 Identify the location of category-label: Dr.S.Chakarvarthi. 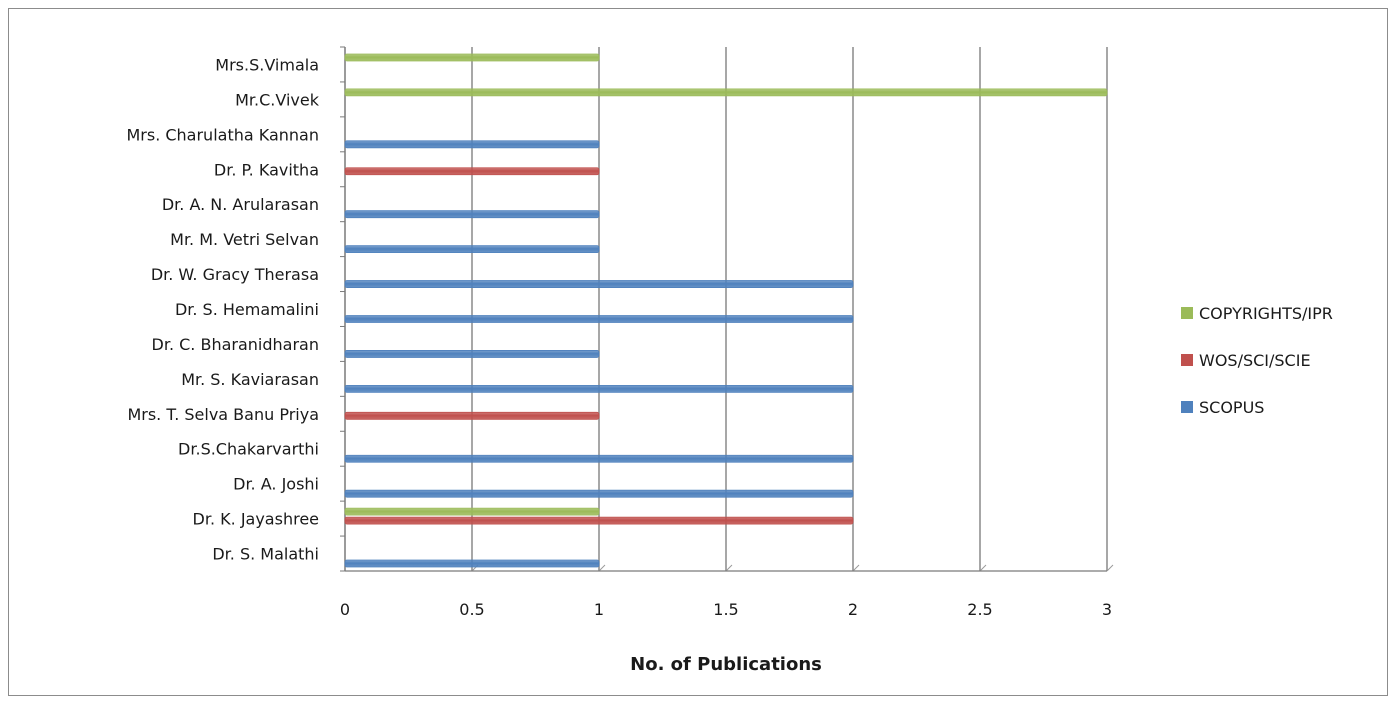
(248, 449).